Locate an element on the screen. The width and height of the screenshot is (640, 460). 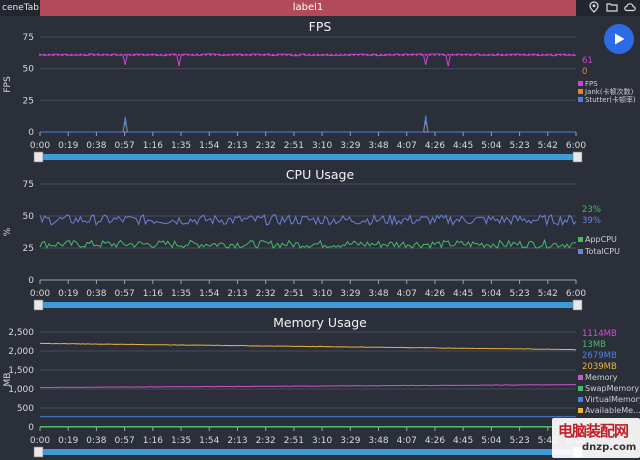
x-tick-label: 0:00 is located at coordinates (40, 294).